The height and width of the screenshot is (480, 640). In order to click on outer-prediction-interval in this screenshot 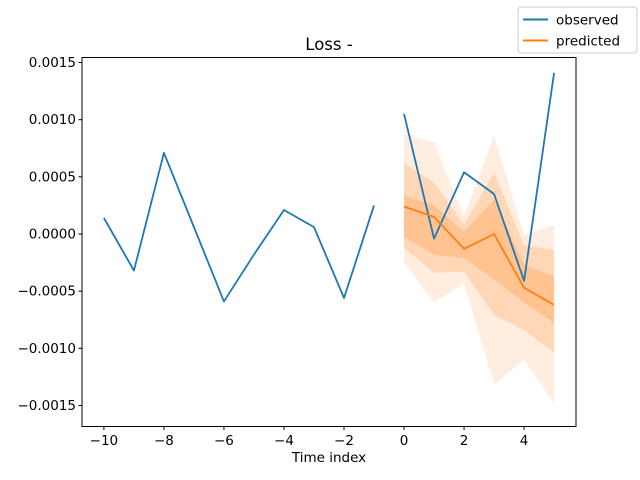, I will do `click(479, 268)`.